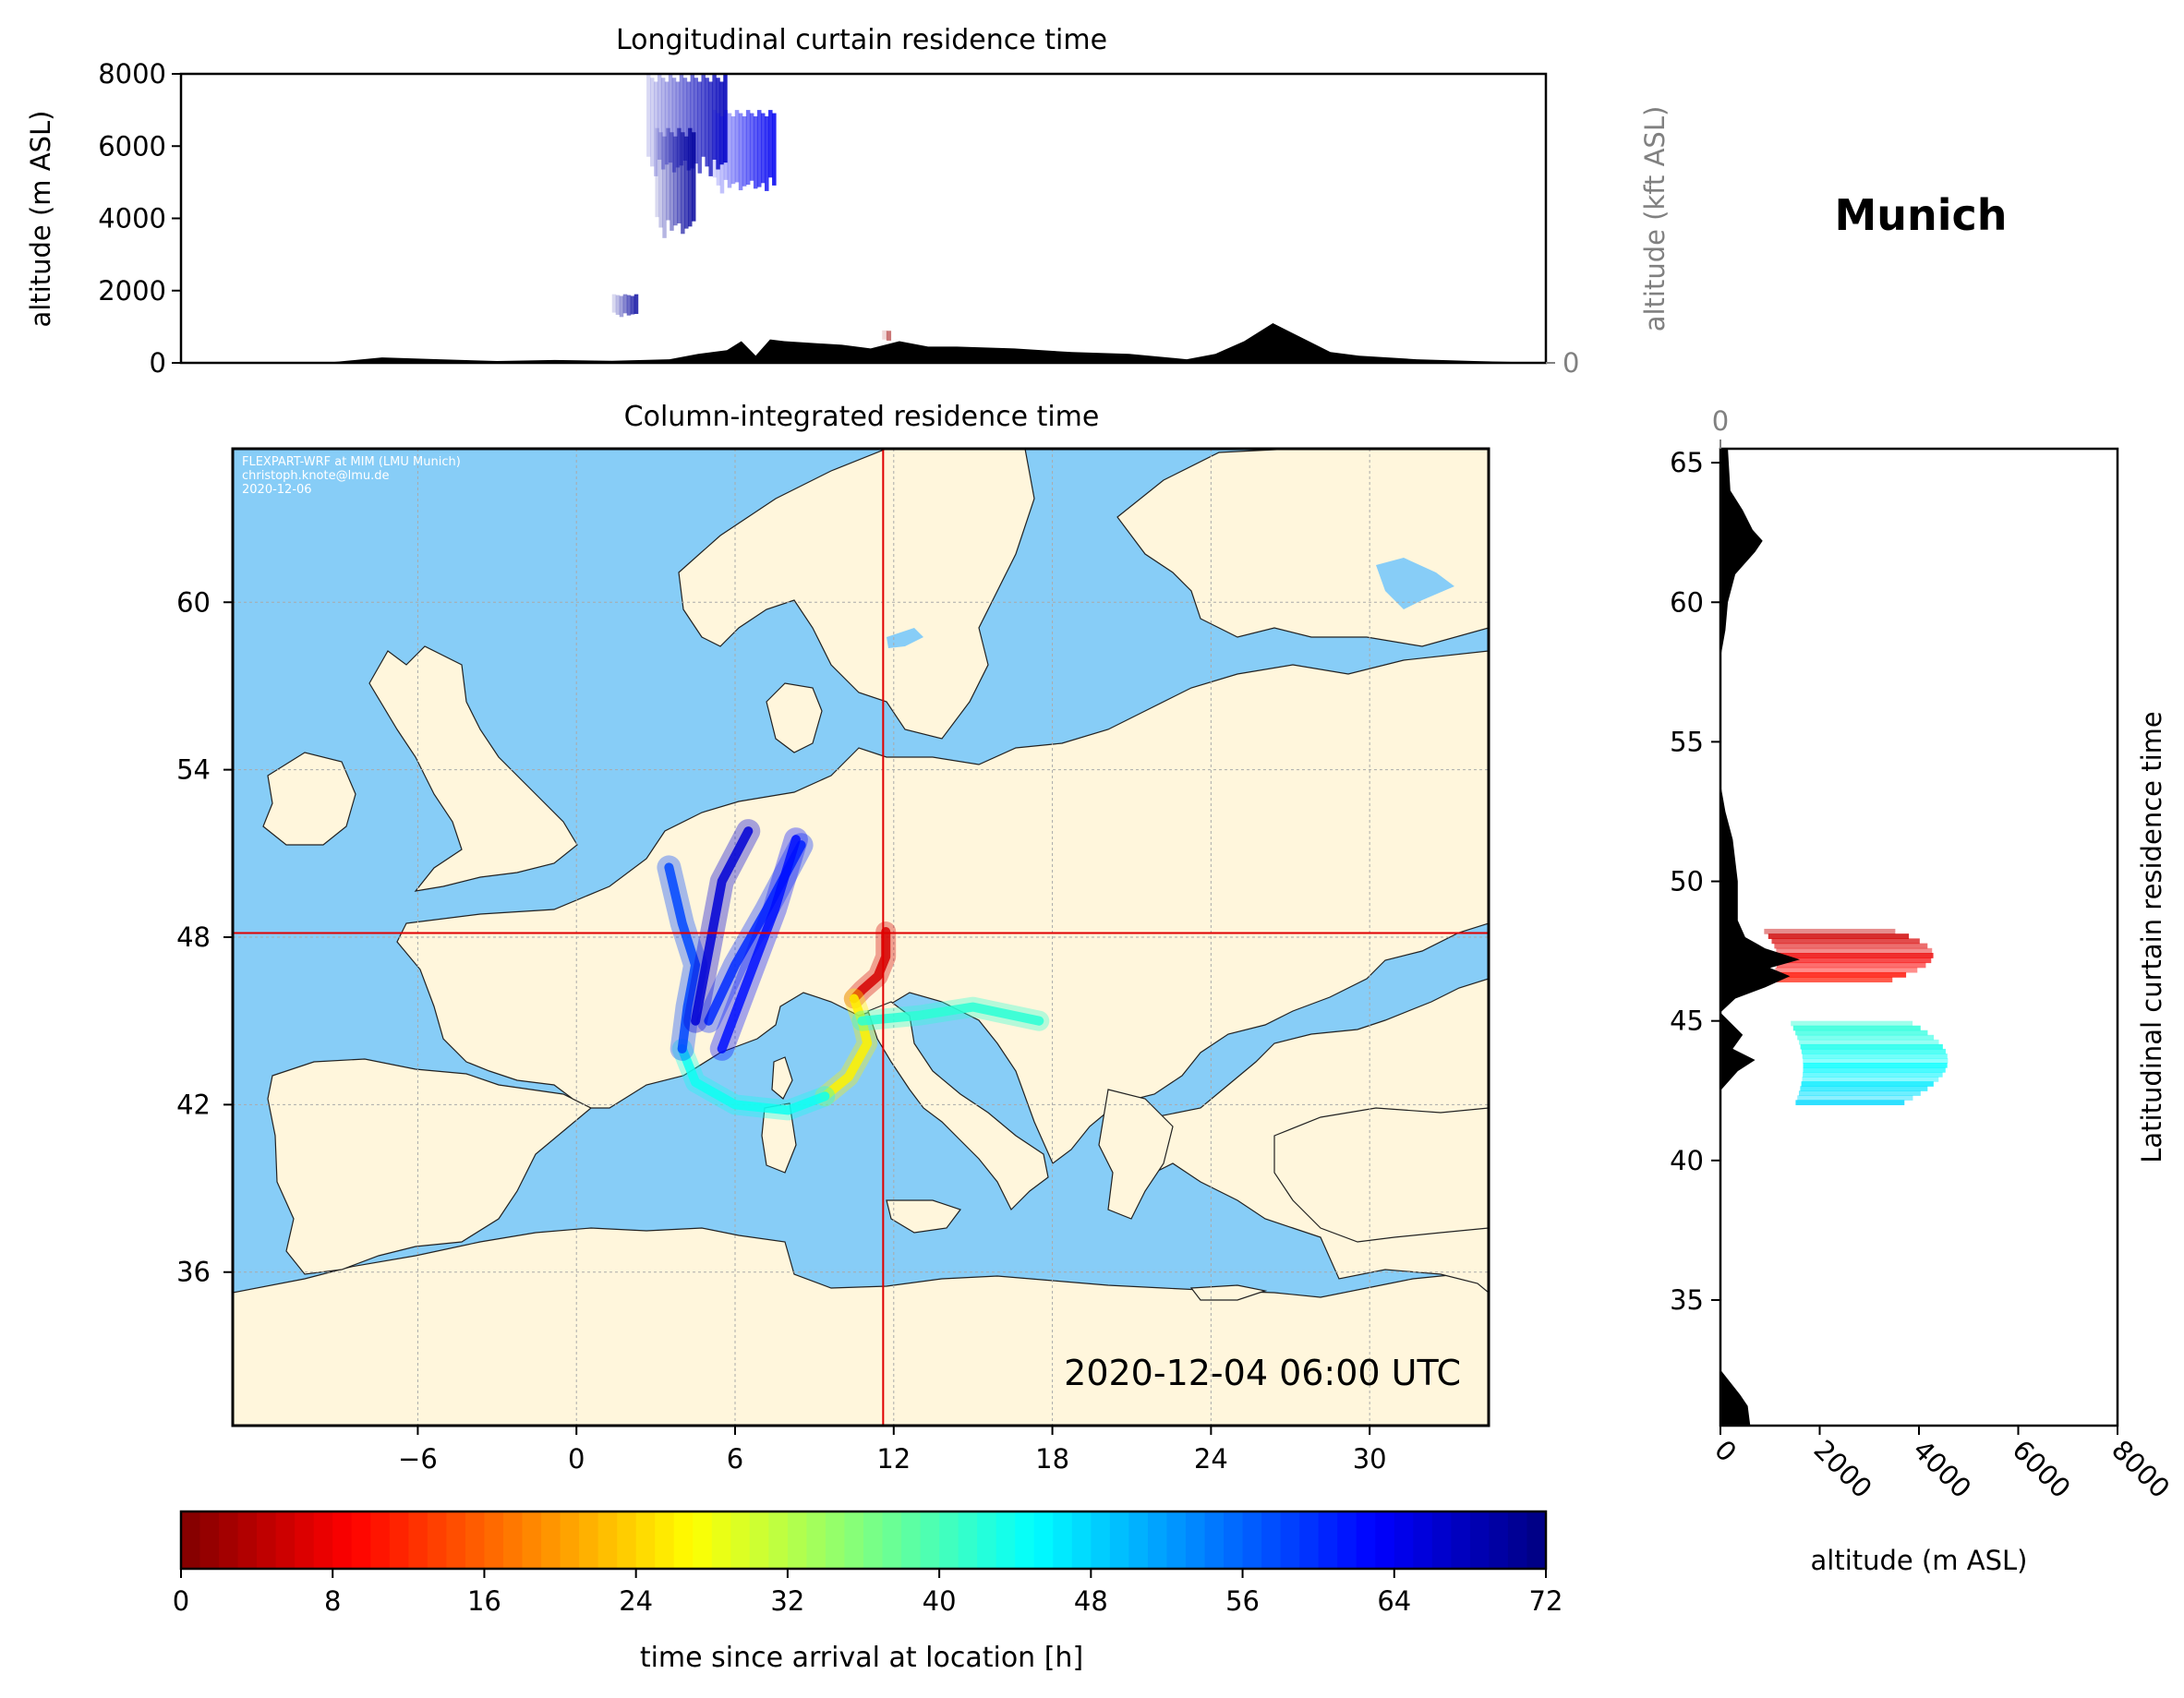  I want to click on credit-line-1: FLEXPART-WRF at MIM (LMU Munich), so click(351, 462).